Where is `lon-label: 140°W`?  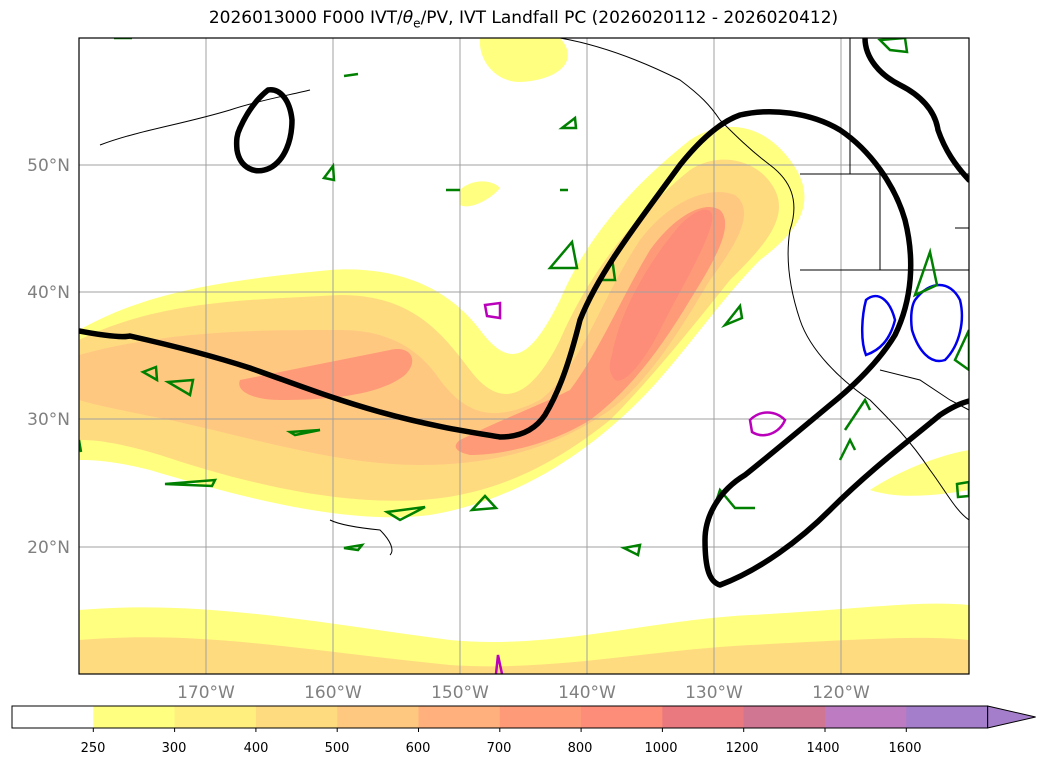 lon-label: 140°W is located at coordinates (587, 693).